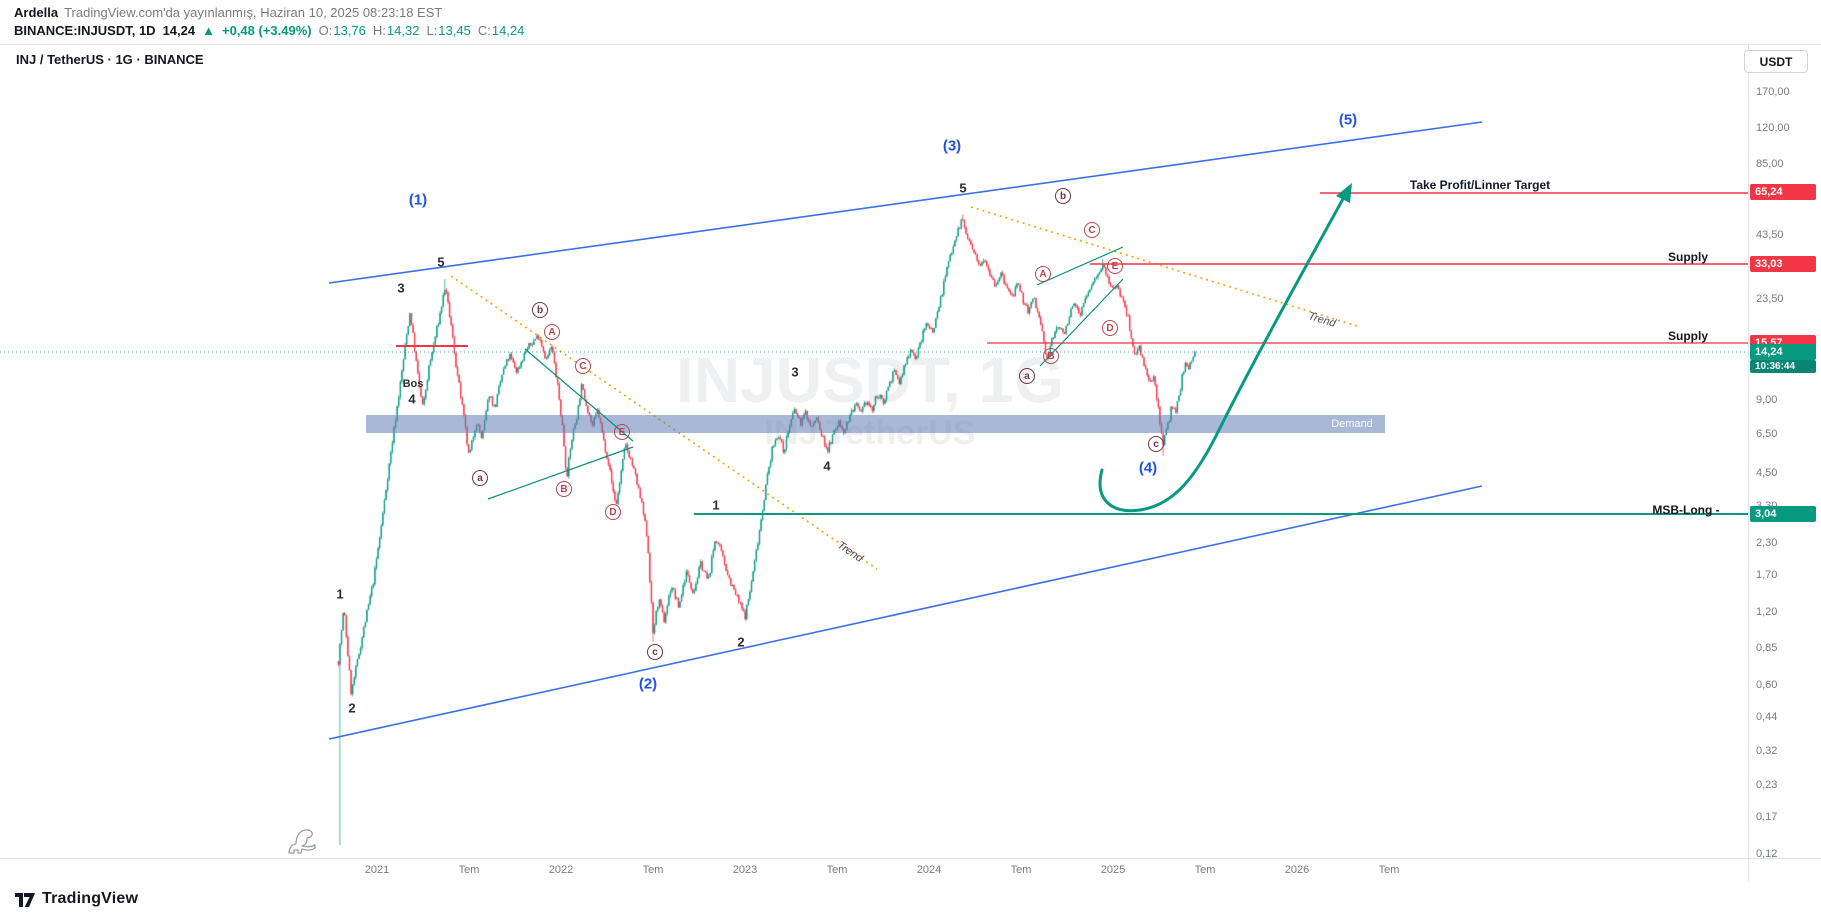 This screenshot has height=912, width=1821. I want to click on price-change: +0,48 (+3.49%), so click(267, 30).